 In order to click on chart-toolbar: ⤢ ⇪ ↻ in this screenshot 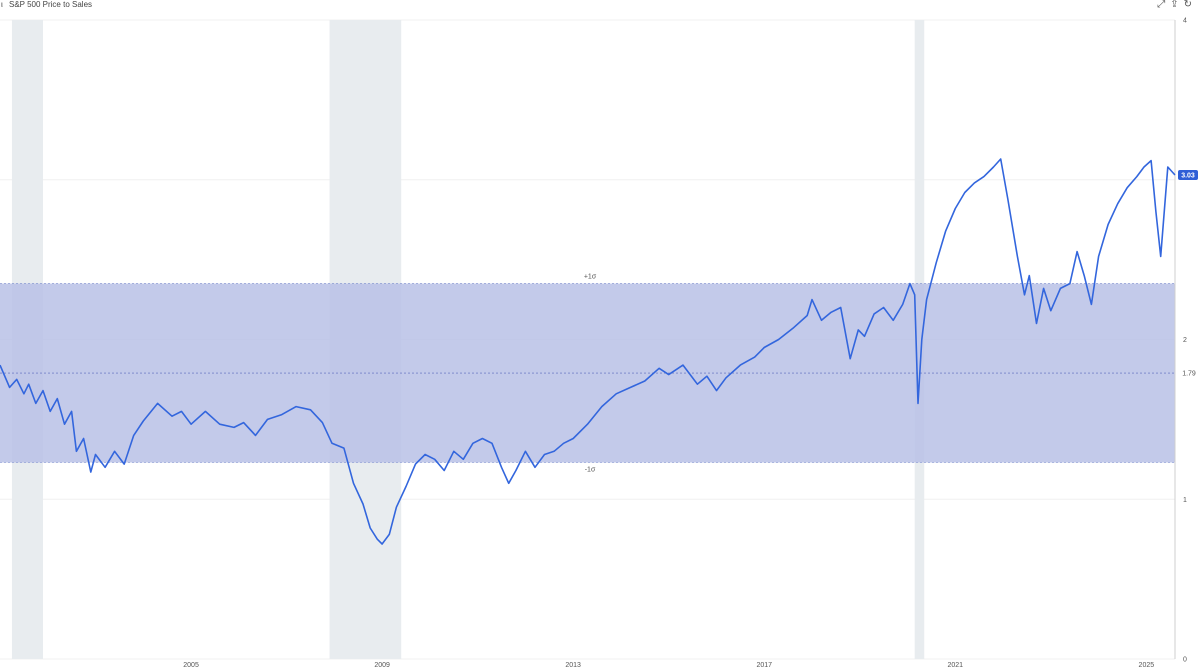, I will do `click(1174, 5)`.